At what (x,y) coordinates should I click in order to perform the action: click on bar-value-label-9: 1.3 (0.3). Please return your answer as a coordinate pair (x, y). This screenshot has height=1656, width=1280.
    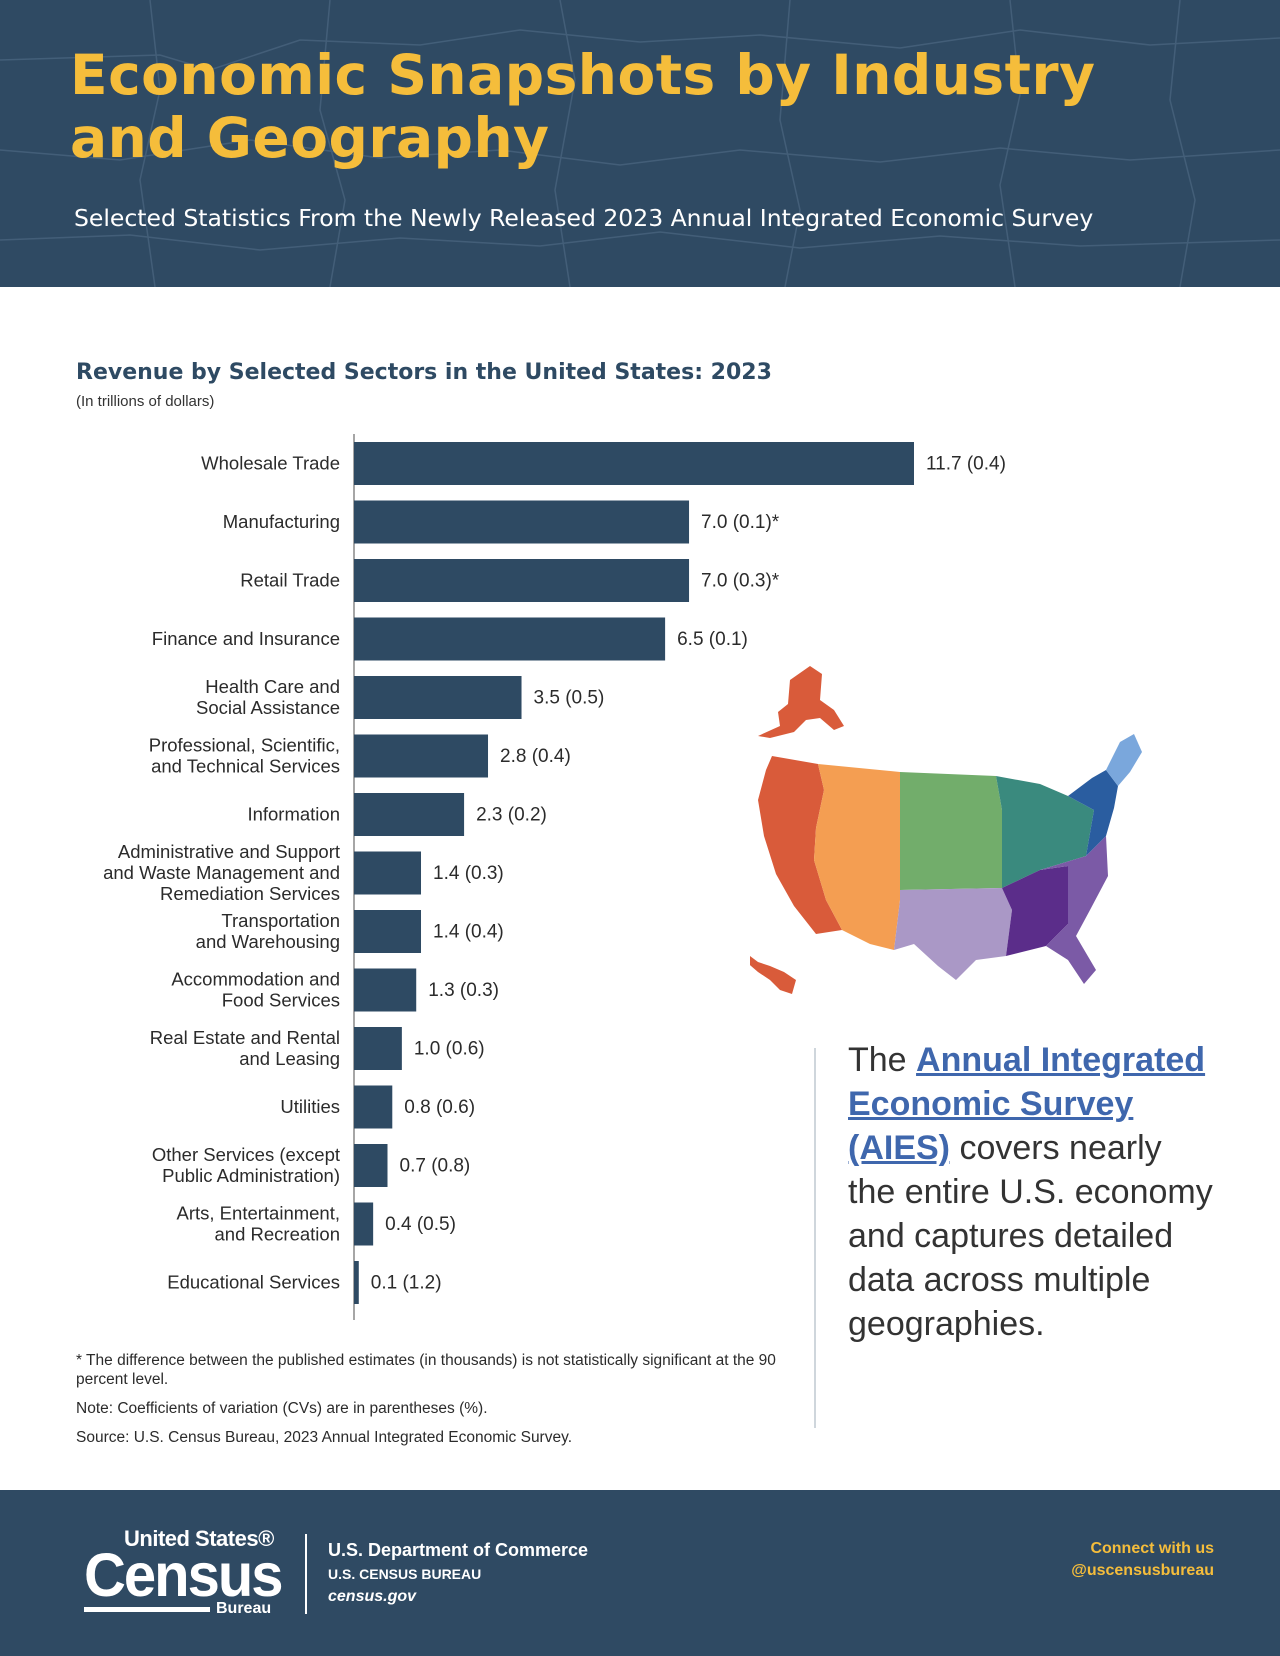
    Looking at the image, I should click on (463, 990).